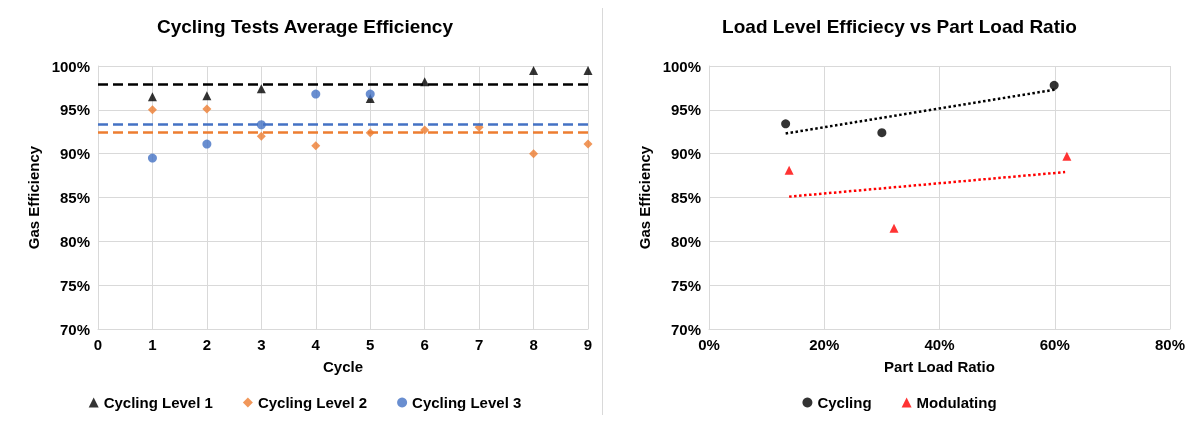 This screenshot has height=423, width=1204. What do you see at coordinates (261, 344) in the screenshot?
I see `x-tick-label: 3` at bounding box center [261, 344].